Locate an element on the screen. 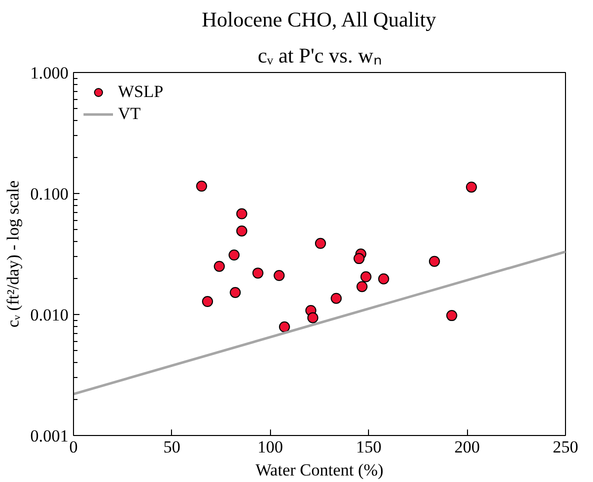 This screenshot has width=593, height=482. x-tick-label: 0 is located at coordinates (73, 447).